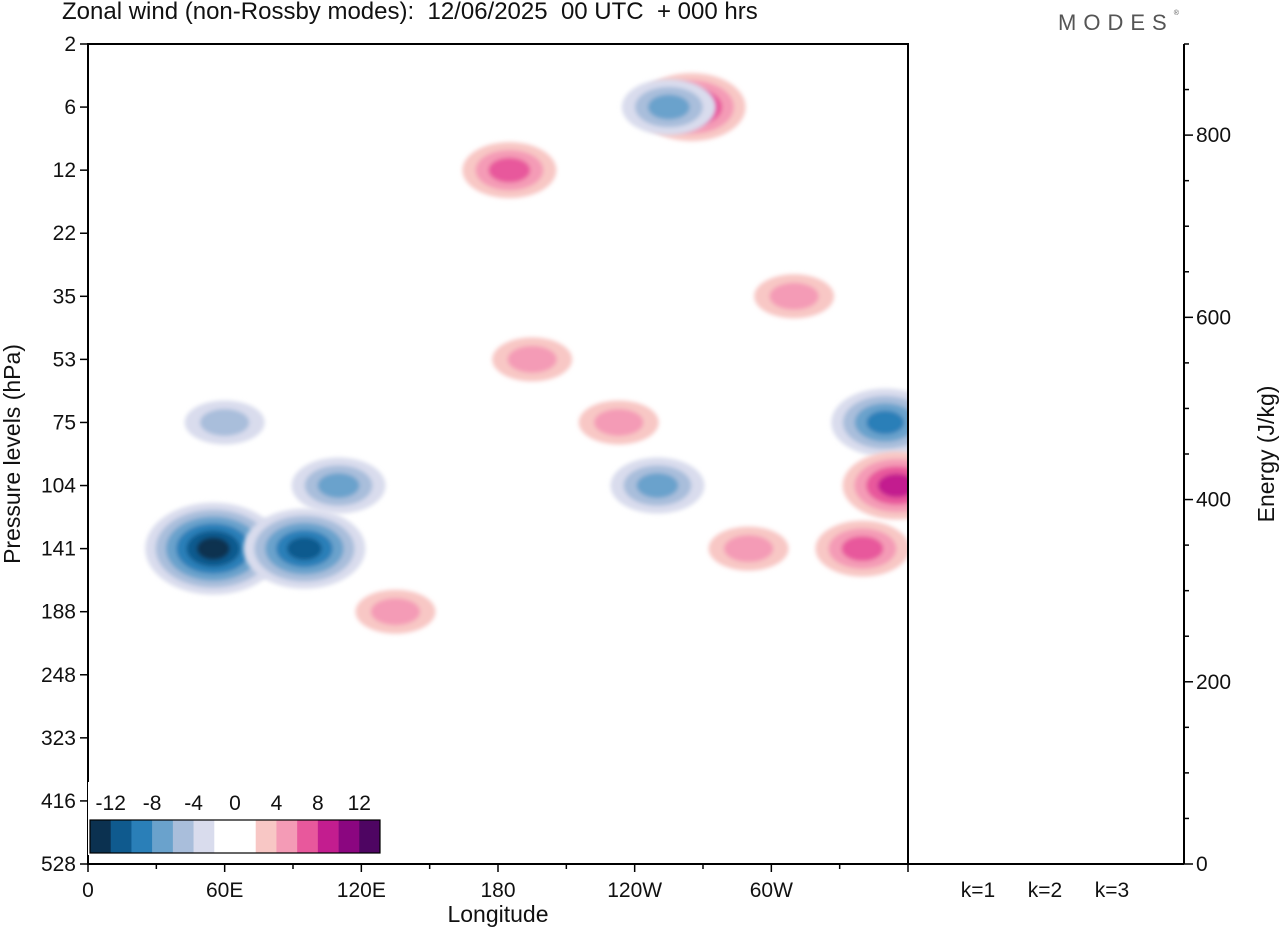  What do you see at coordinates (70, 107) in the screenshot?
I see `y-tick-label: 6` at bounding box center [70, 107].